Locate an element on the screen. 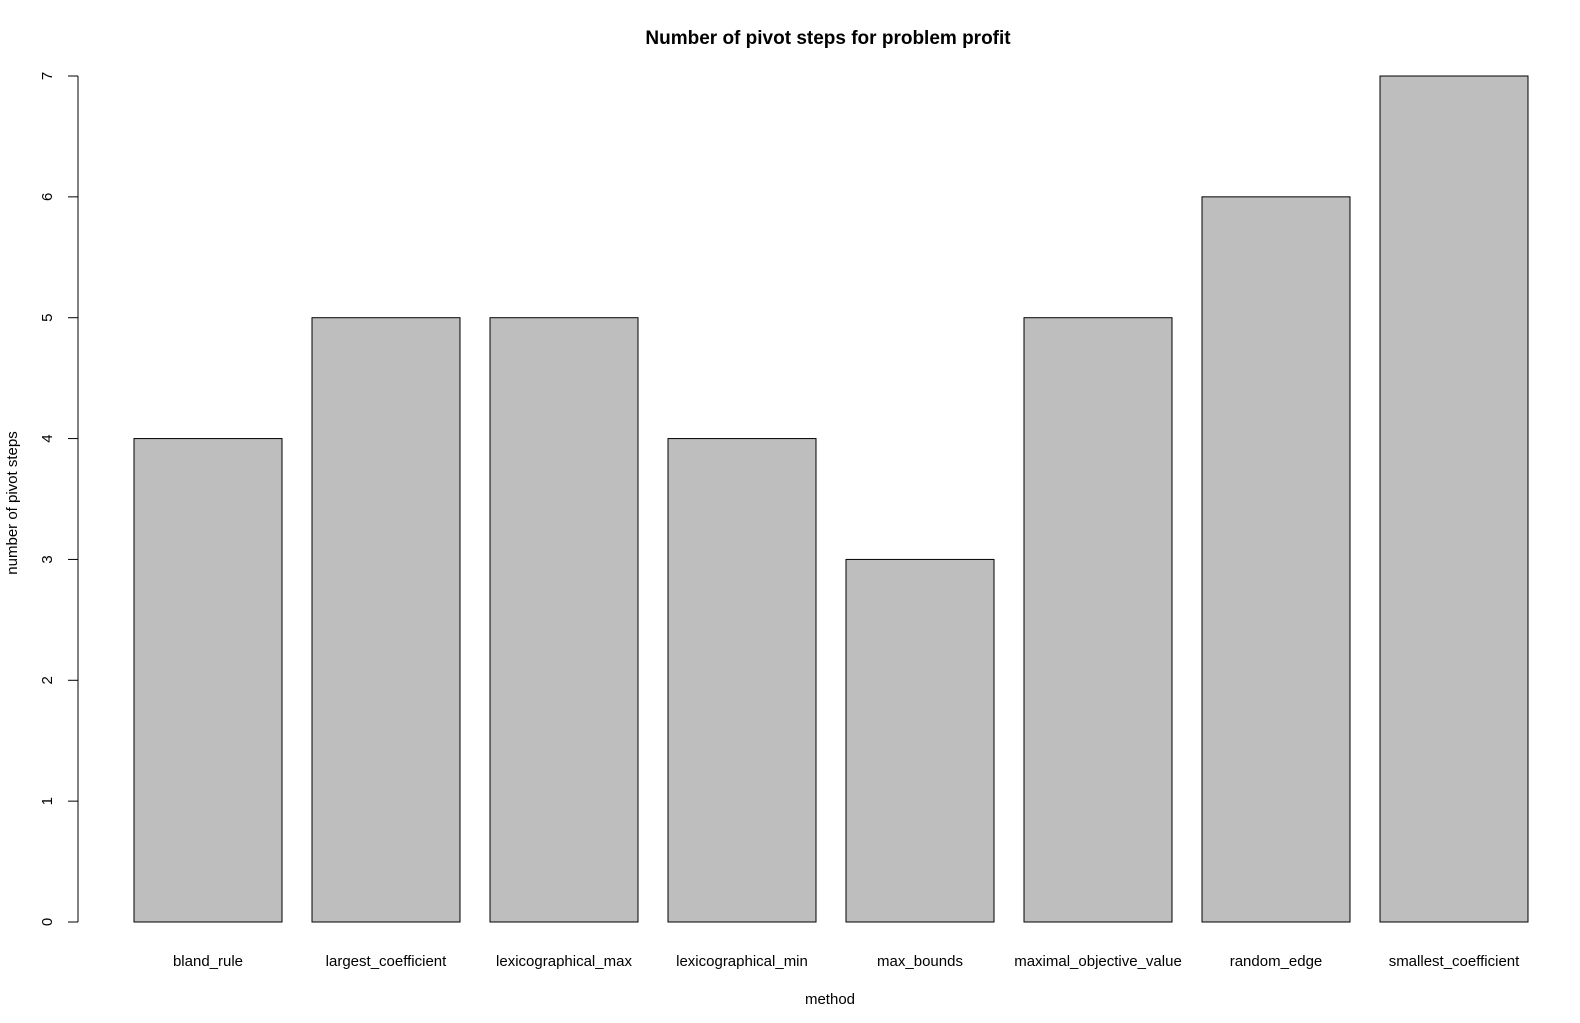  bar-max_bounds is located at coordinates (920, 740).